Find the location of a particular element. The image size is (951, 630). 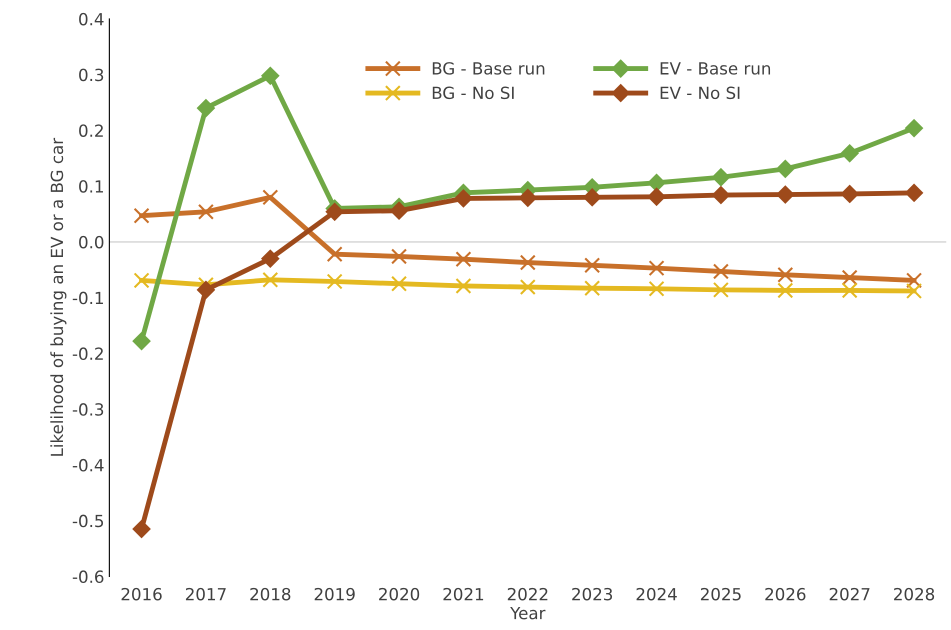

x-tick-label: 2016 is located at coordinates (142, 594).